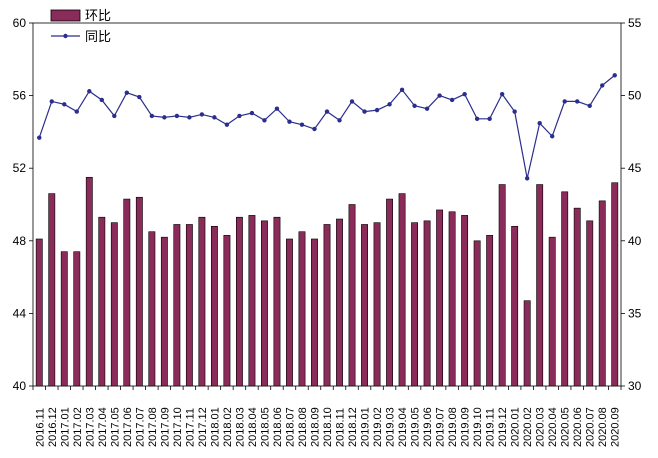 This screenshot has height=458, width=658. I want to click on category-label: 2020.09, so click(616, 427).